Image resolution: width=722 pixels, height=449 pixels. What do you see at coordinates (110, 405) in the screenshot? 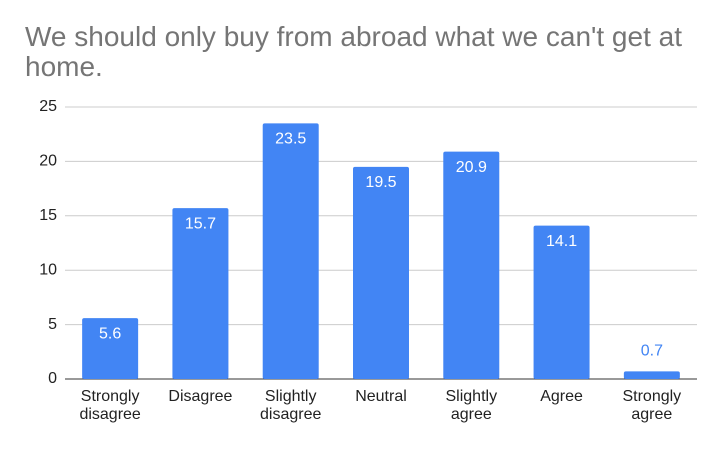
I see `x-tick-label: Strongly disagree` at bounding box center [110, 405].